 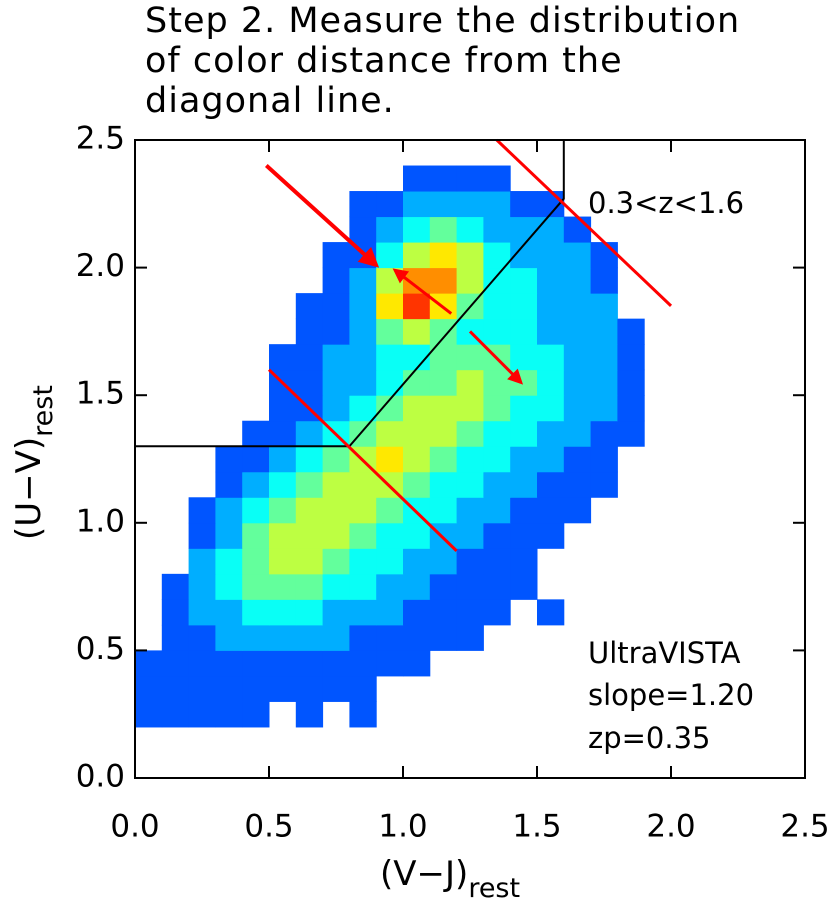 What do you see at coordinates (384, 61) in the screenshot?
I see `chart-title: of color distance from the` at bounding box center [384, 61].